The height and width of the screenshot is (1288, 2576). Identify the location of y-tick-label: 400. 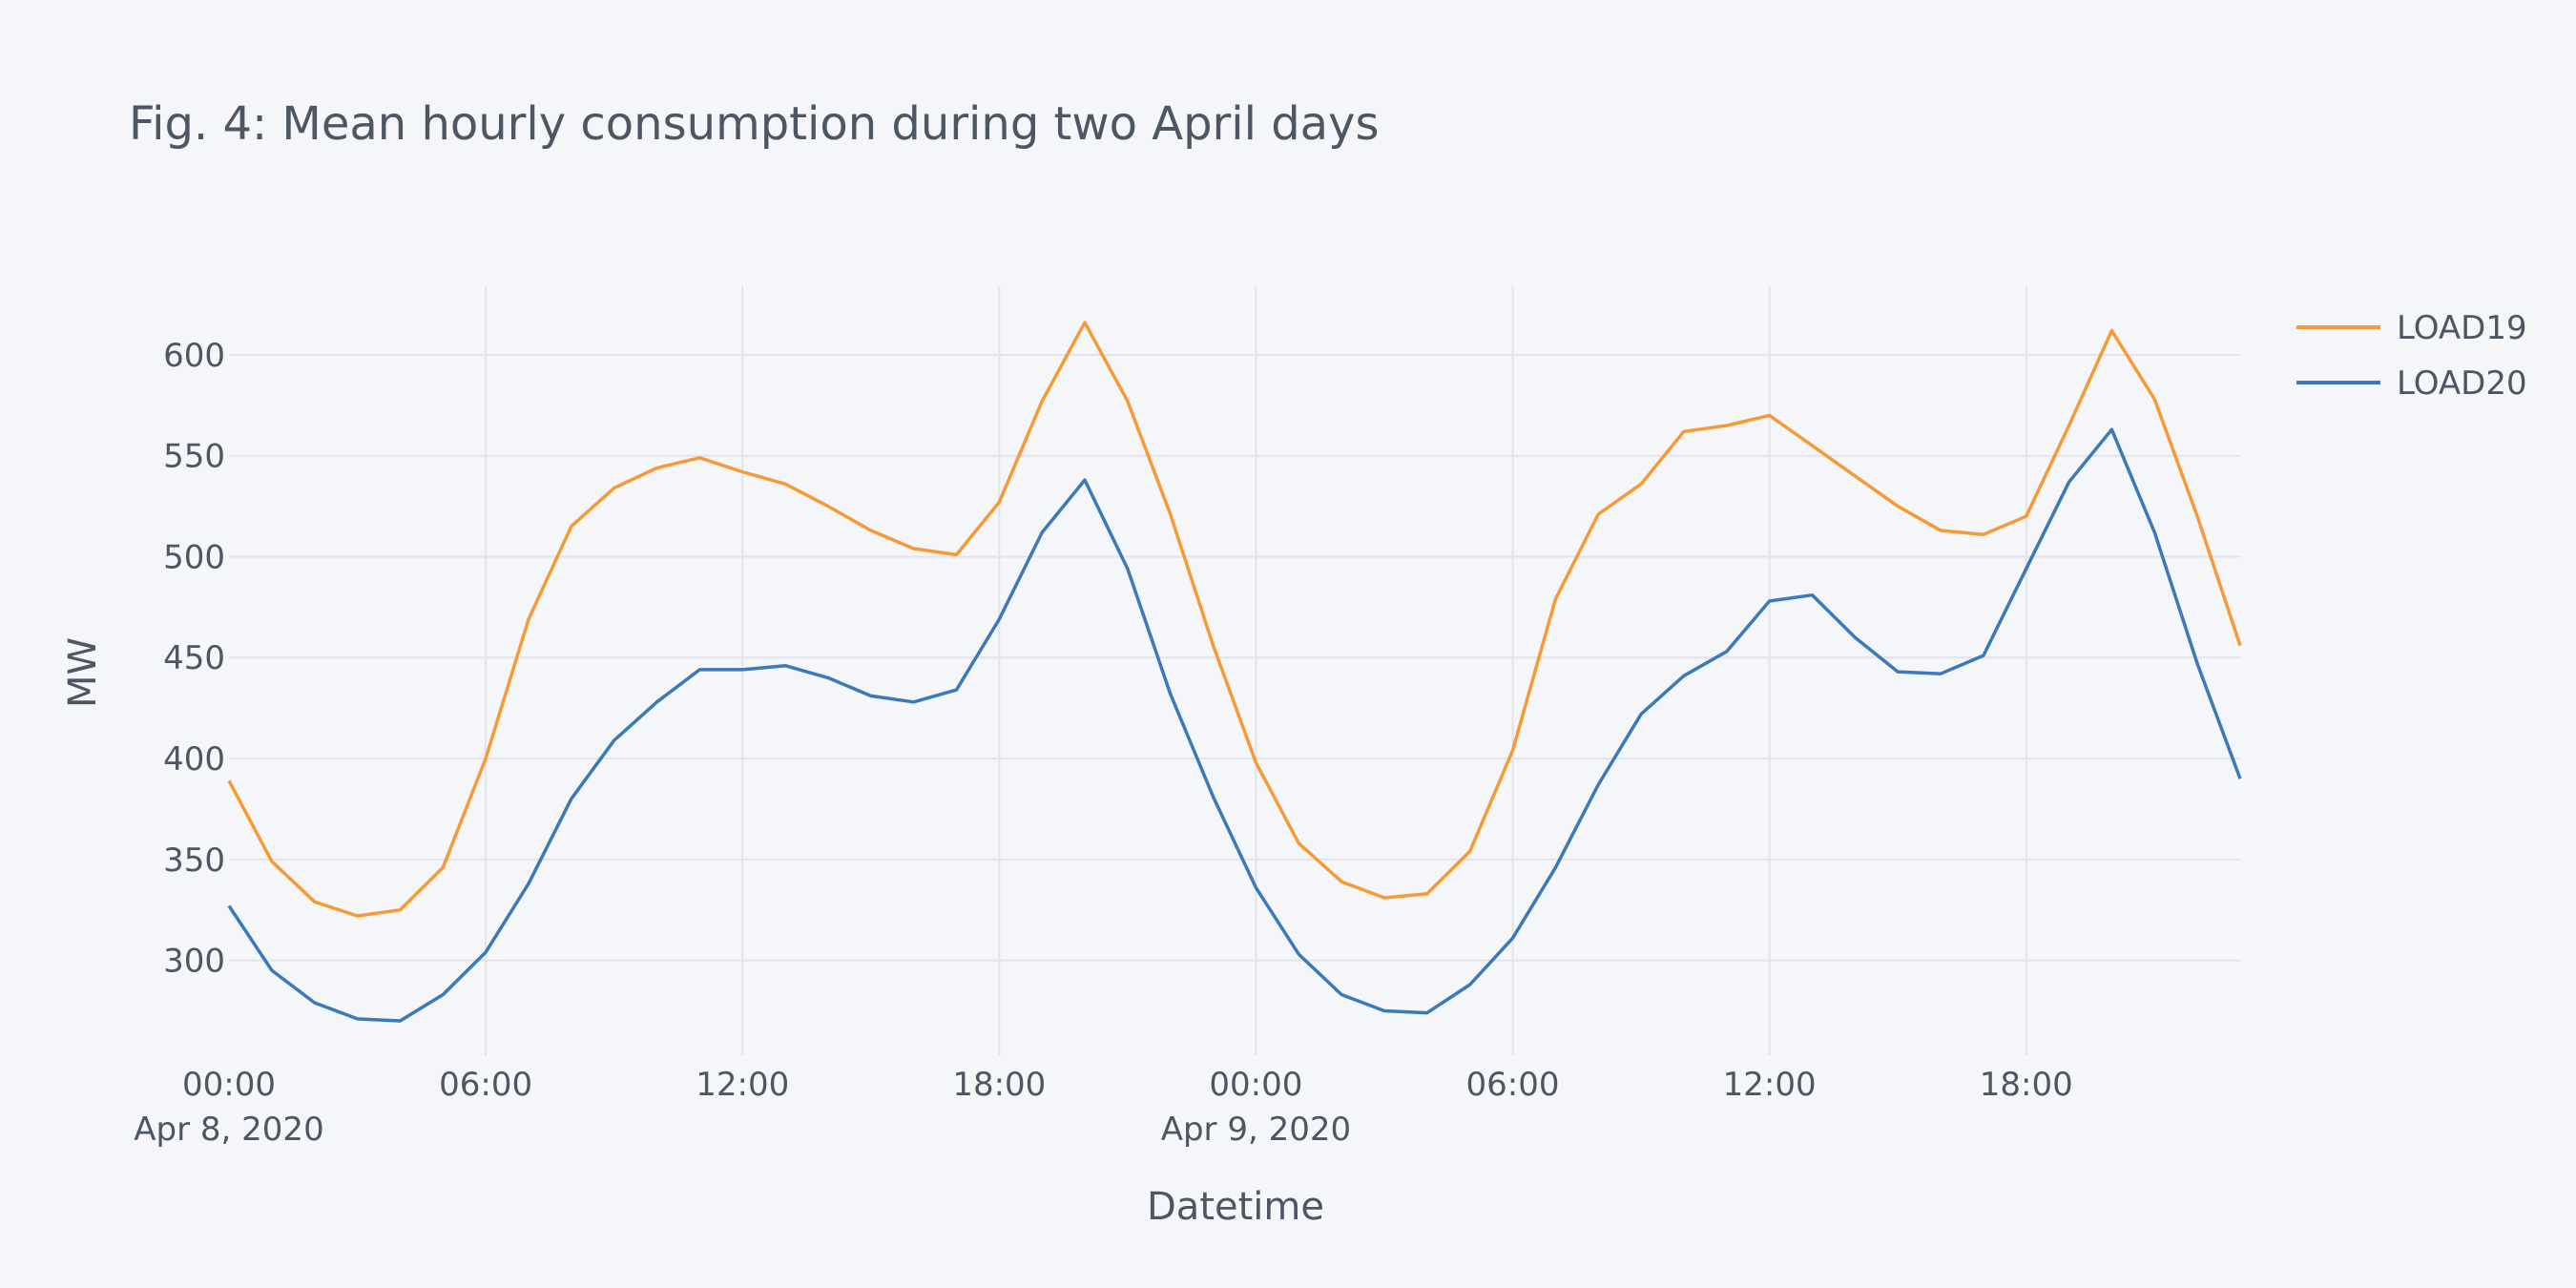
(194, 759).